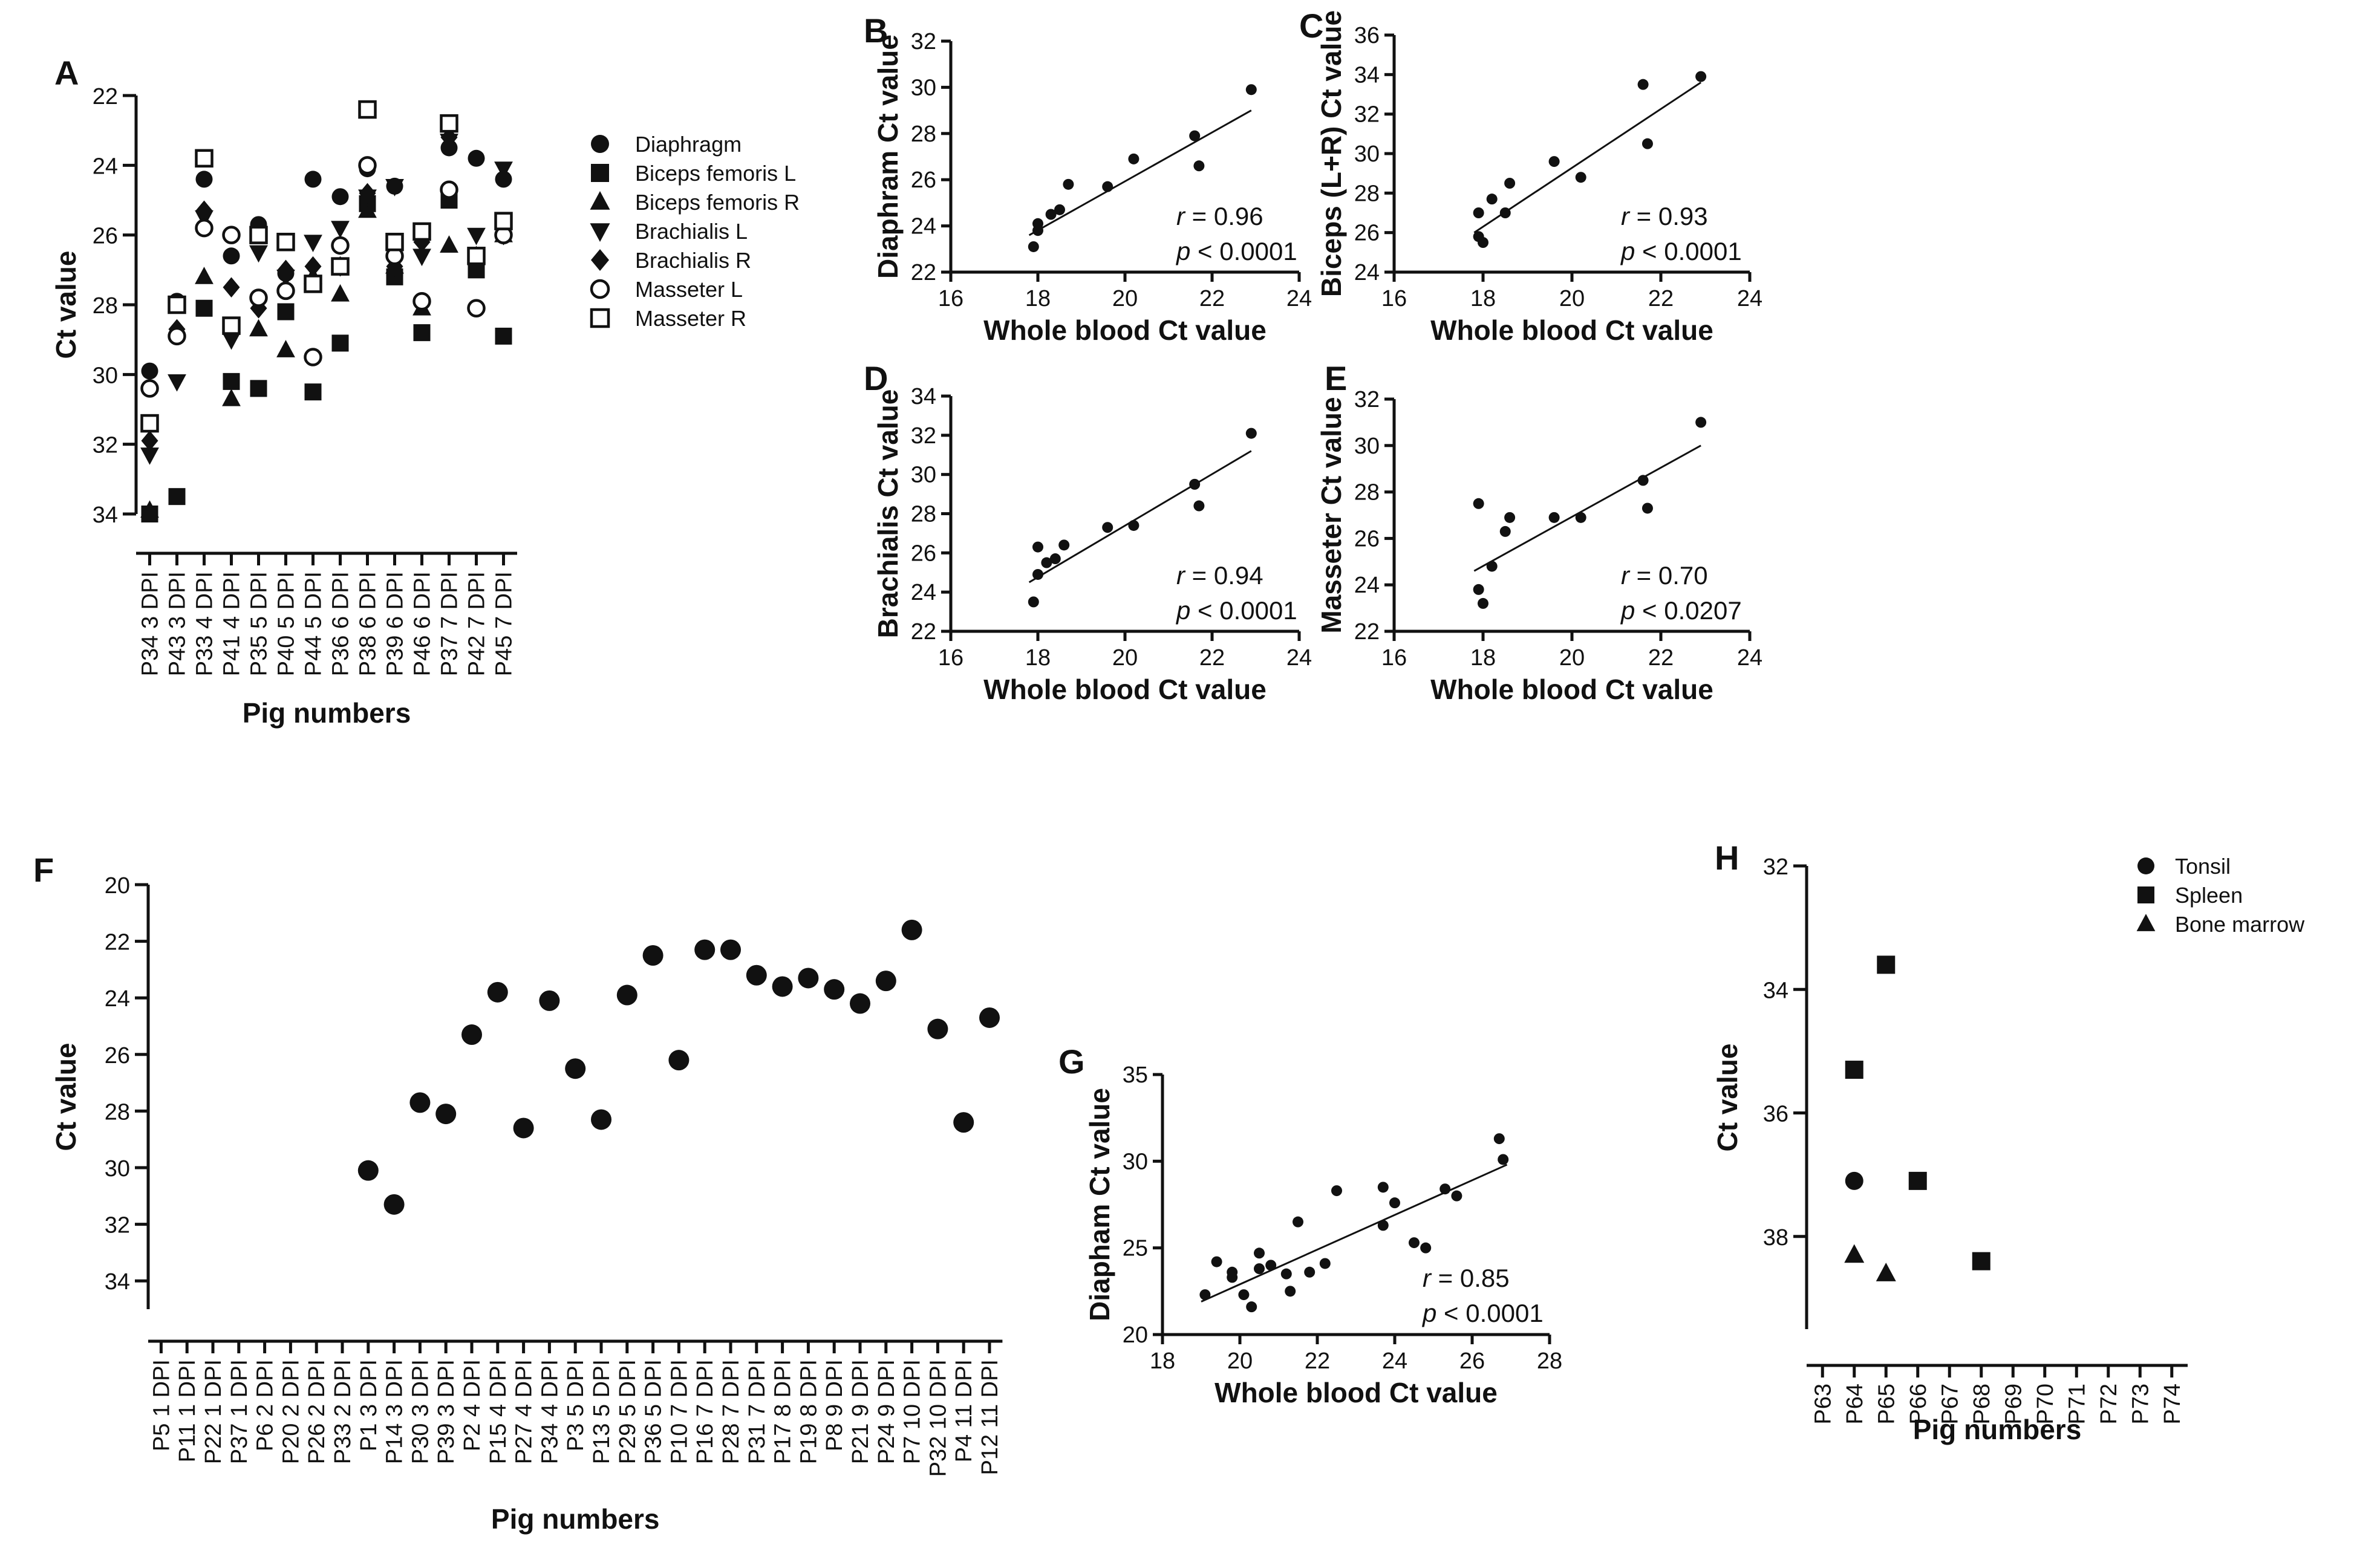 The height and width of the screenshot is (1545, 2380). What do you see at coordinates (2140, 1405) in the screenshot?
I see `x-tick-label: P73` at bounding box center [2140, 1405].